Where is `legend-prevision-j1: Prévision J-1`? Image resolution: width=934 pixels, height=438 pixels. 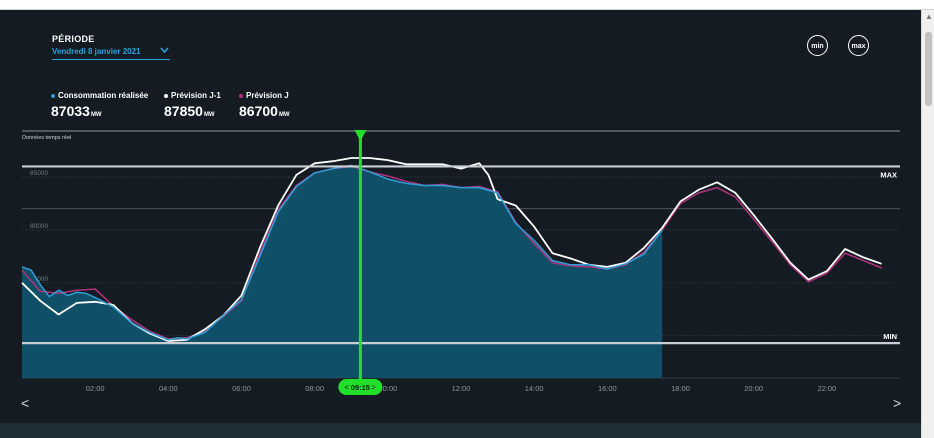 legend-prevision-j1: Prévision J-1 is located at coordinates (192, 95).